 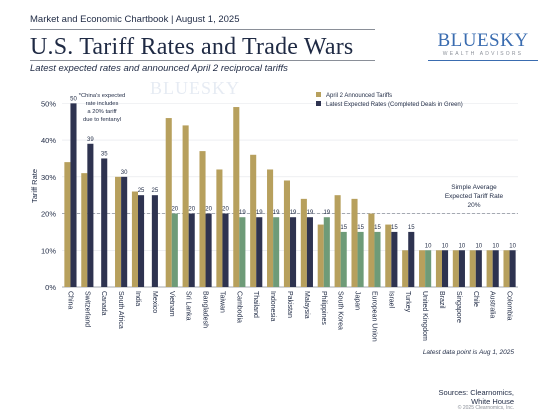 I want to click on china-annotation: a 20% tariff, so click(x=102, y=112).